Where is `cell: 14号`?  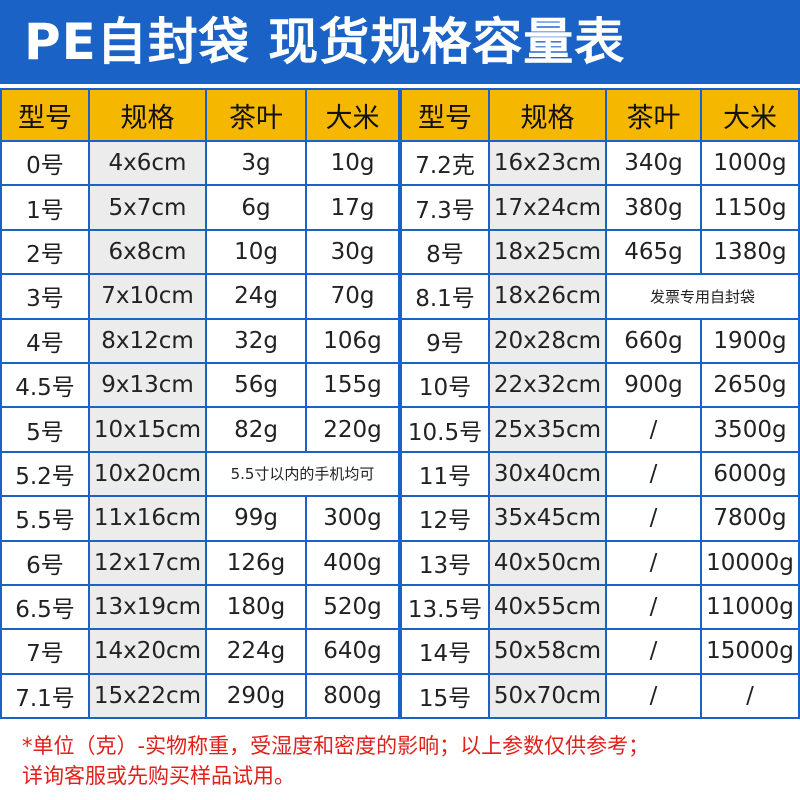
cell: 14号 is located at coordinates (445, 651).